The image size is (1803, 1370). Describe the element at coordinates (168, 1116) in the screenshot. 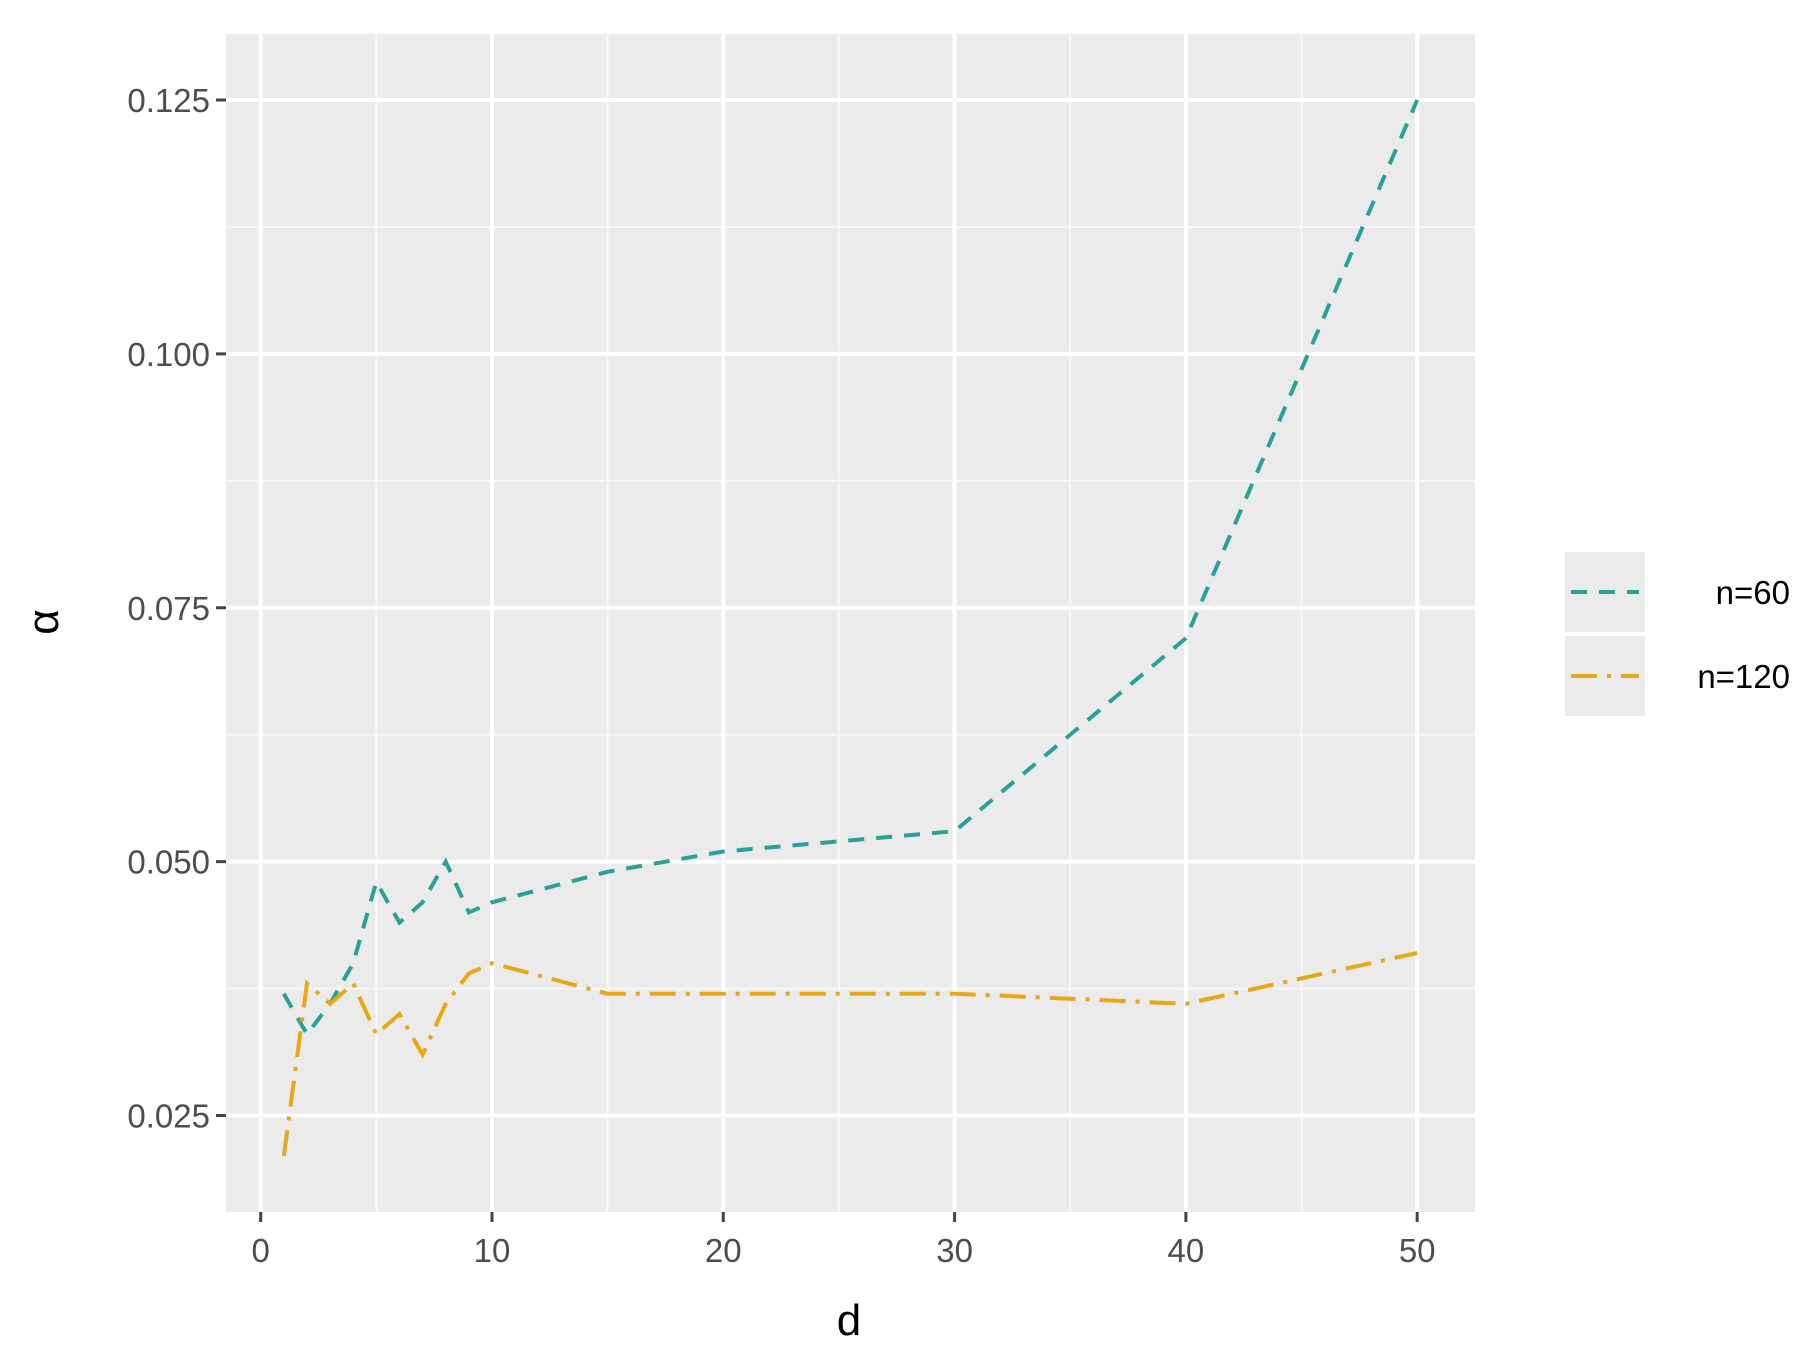

I see `y-tick-label: 0.025` at that location.